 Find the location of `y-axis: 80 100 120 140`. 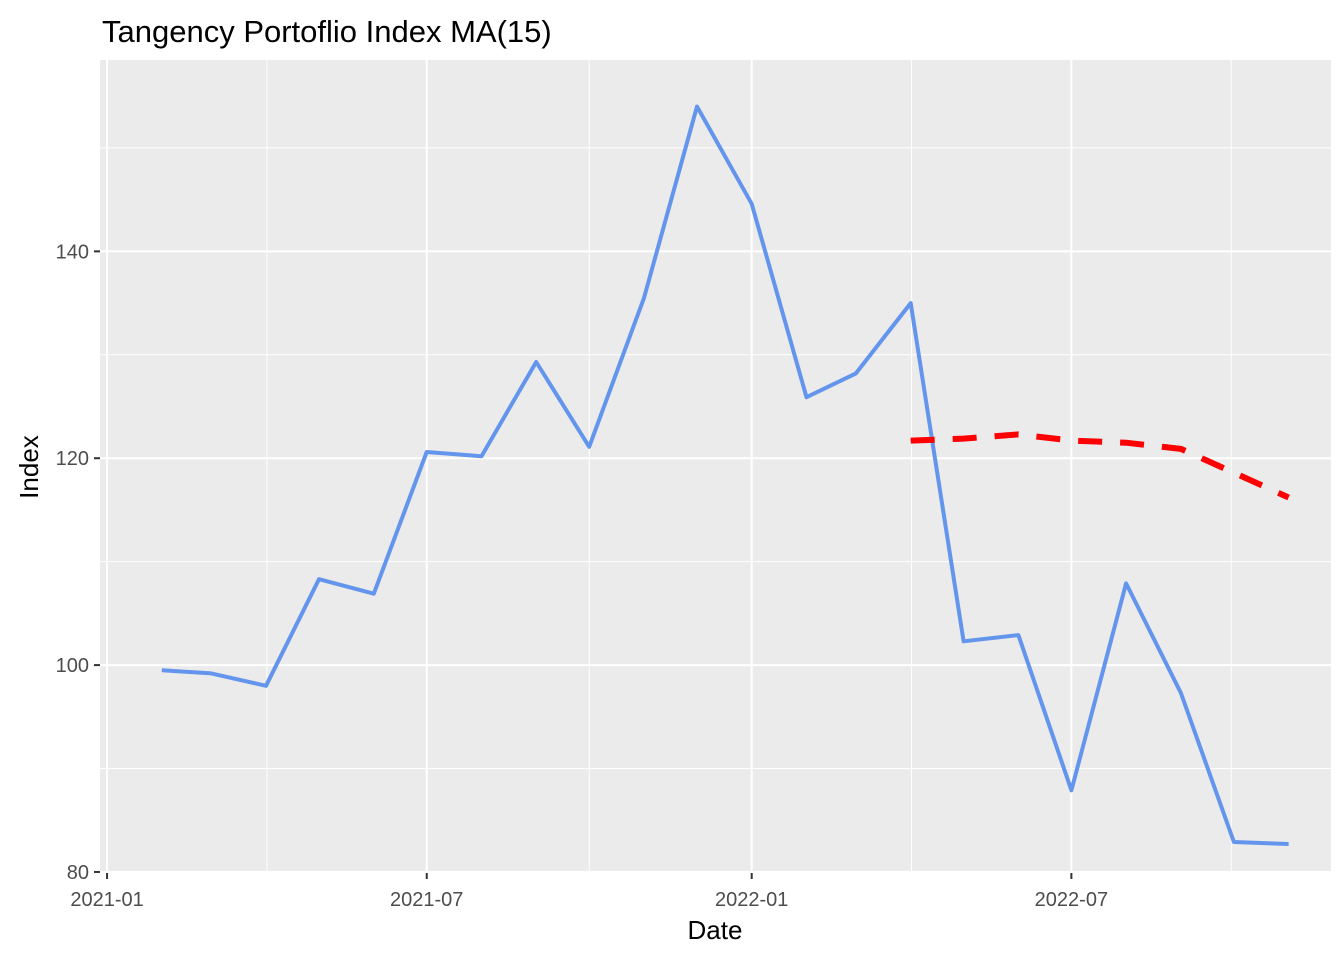

y-axis: 80 100 120 140 is located at coordinates (78, 562).